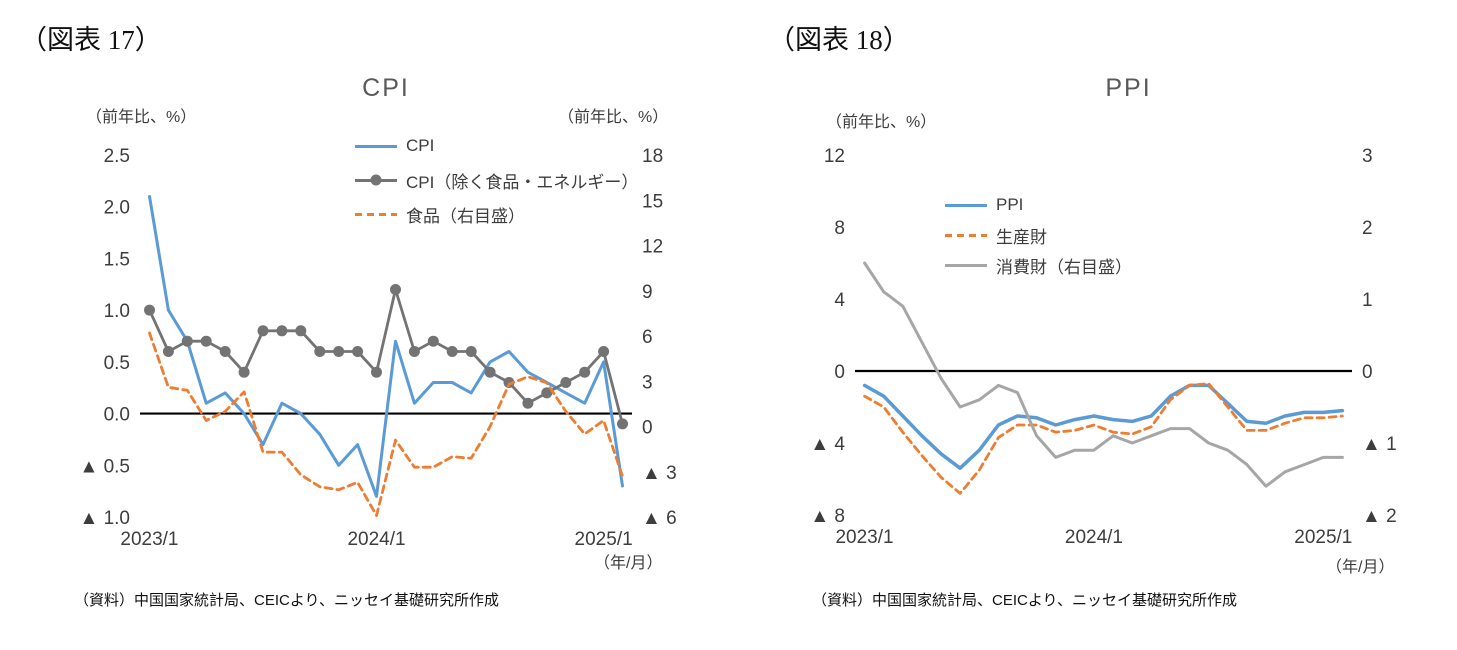 This screenshot has height=650, width=1457. I want to click on consumer-goods-line, so click(1103, 374).